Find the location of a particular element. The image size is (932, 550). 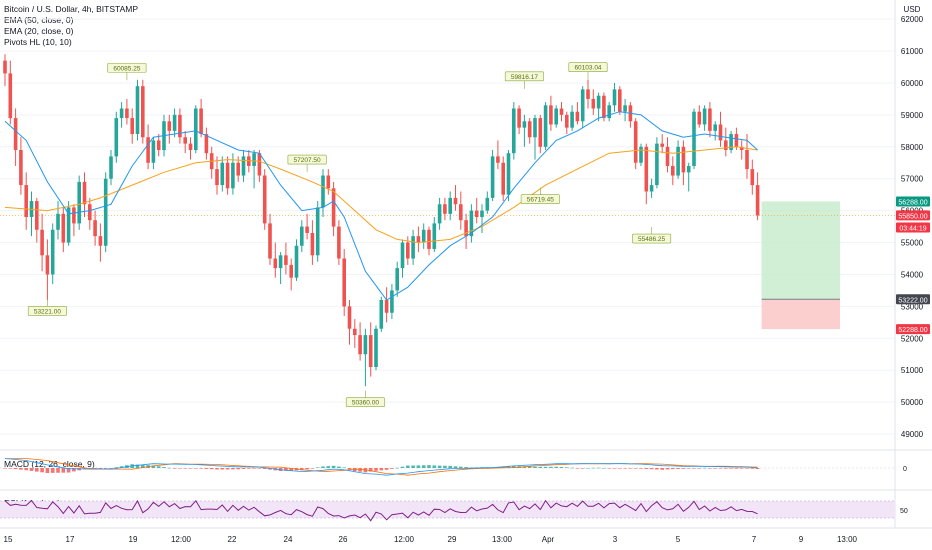

x-tick-label: 29 is located at coordinates (452, 539).